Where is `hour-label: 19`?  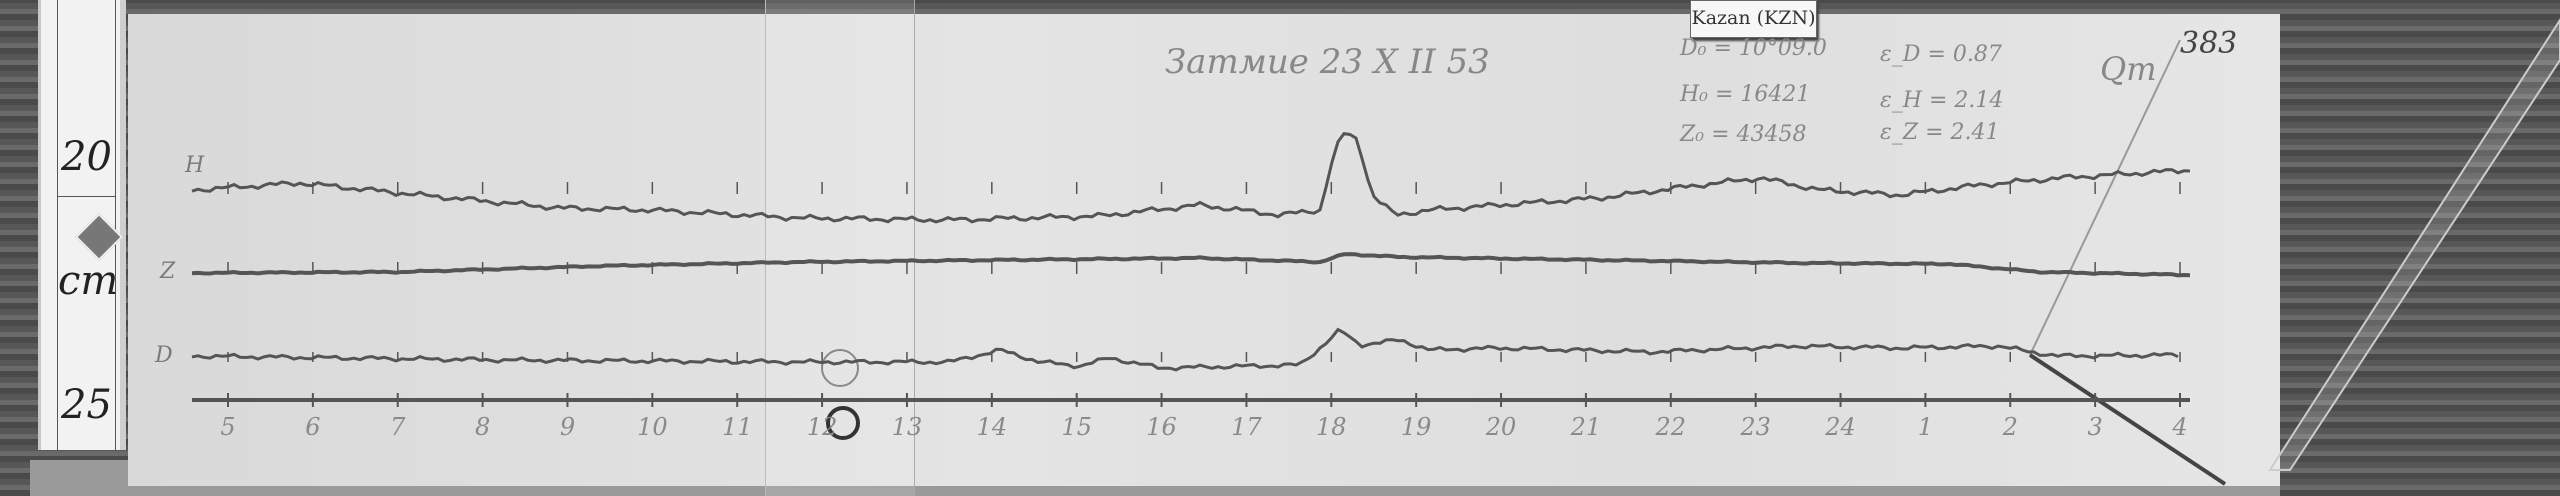
hour-label: 19 is located at coordinates (1416, 427).